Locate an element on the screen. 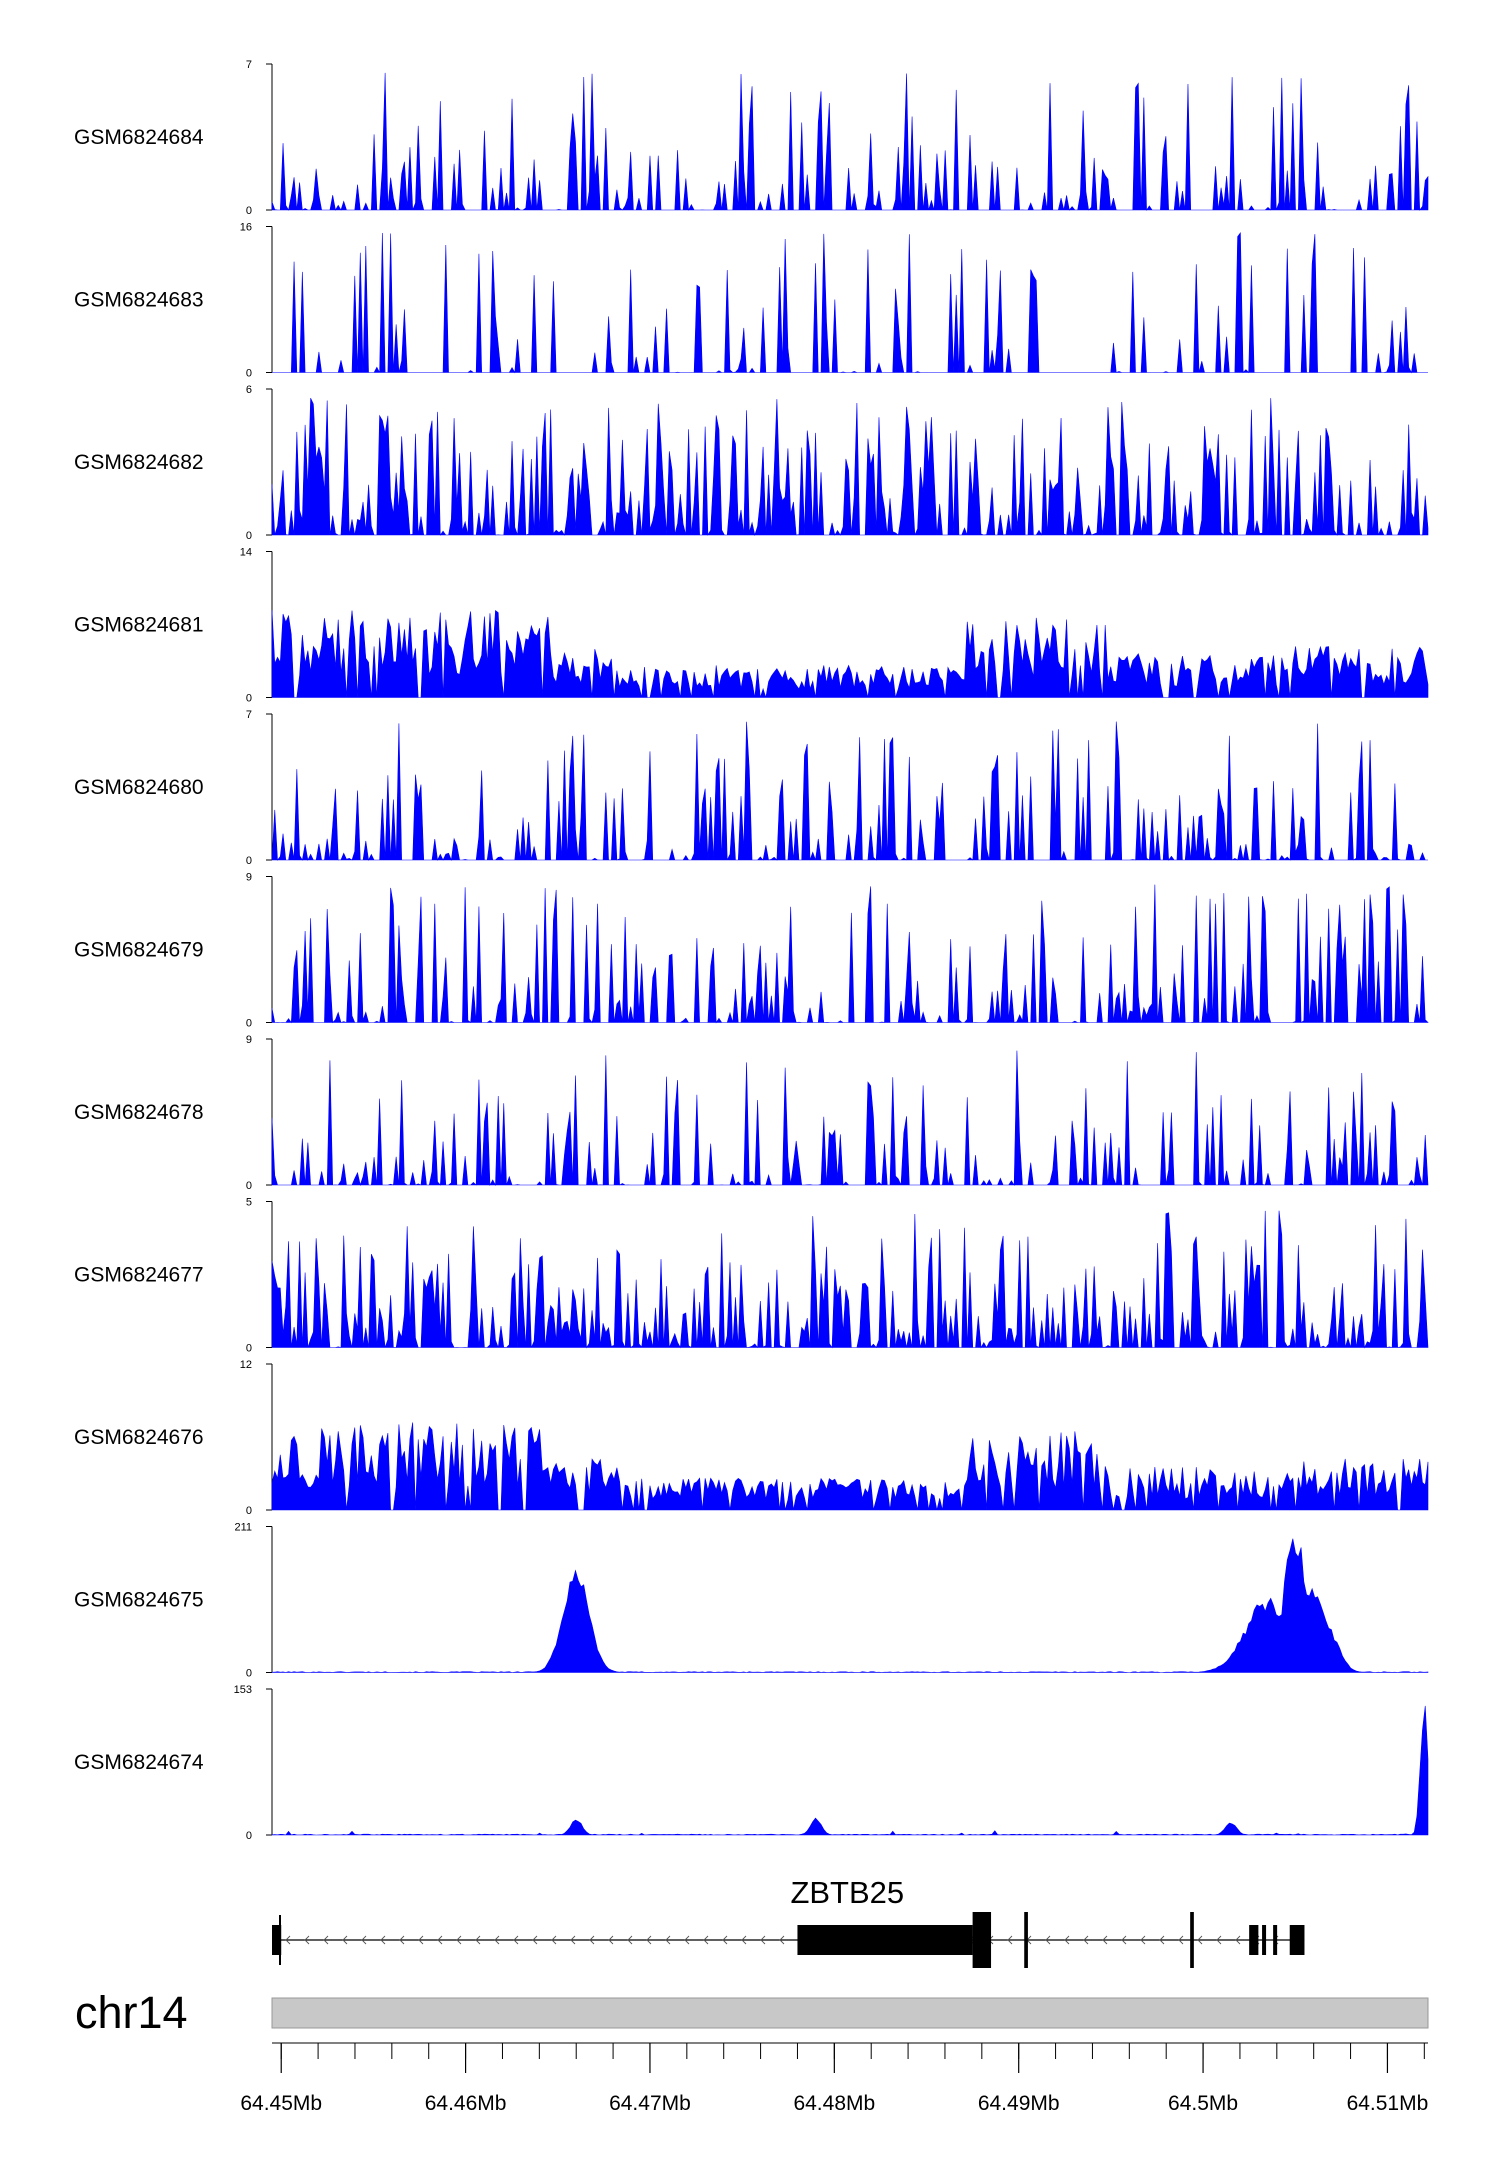 The width and height of the screenshot is (1500, 2170). track-label: GSM6824683 is located at coordinates (139, 300).